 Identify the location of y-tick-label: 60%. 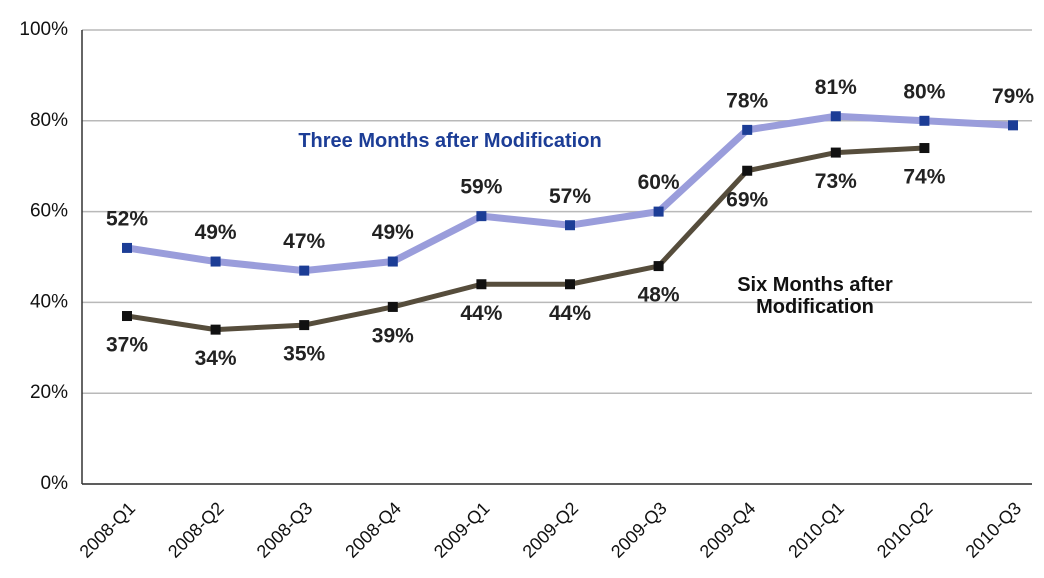
(49, 211).